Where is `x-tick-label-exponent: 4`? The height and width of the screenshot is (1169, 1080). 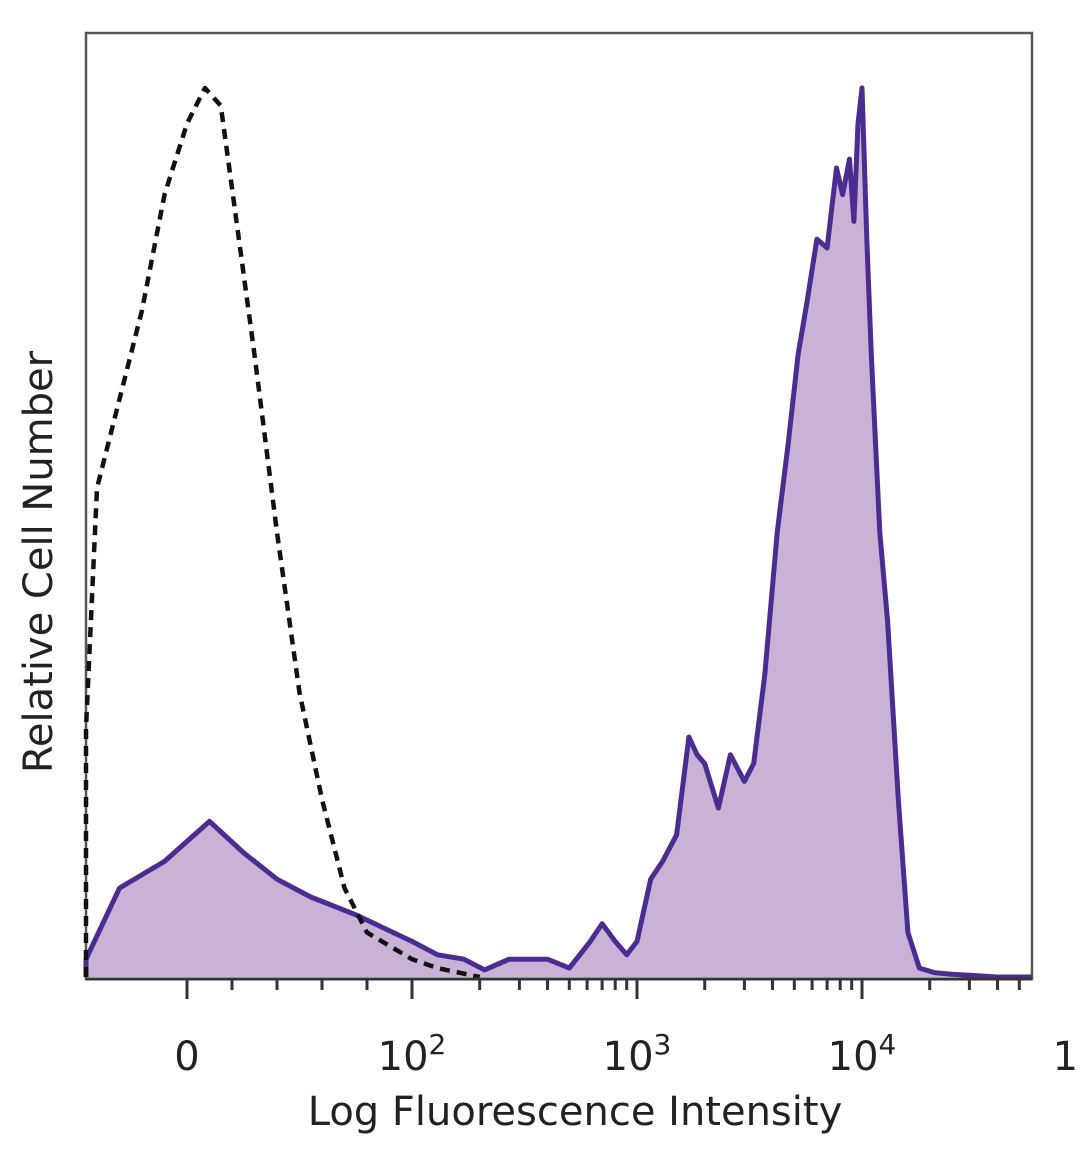 x-tick-label-exponent: 4 is located at coordinates (888, 1044).